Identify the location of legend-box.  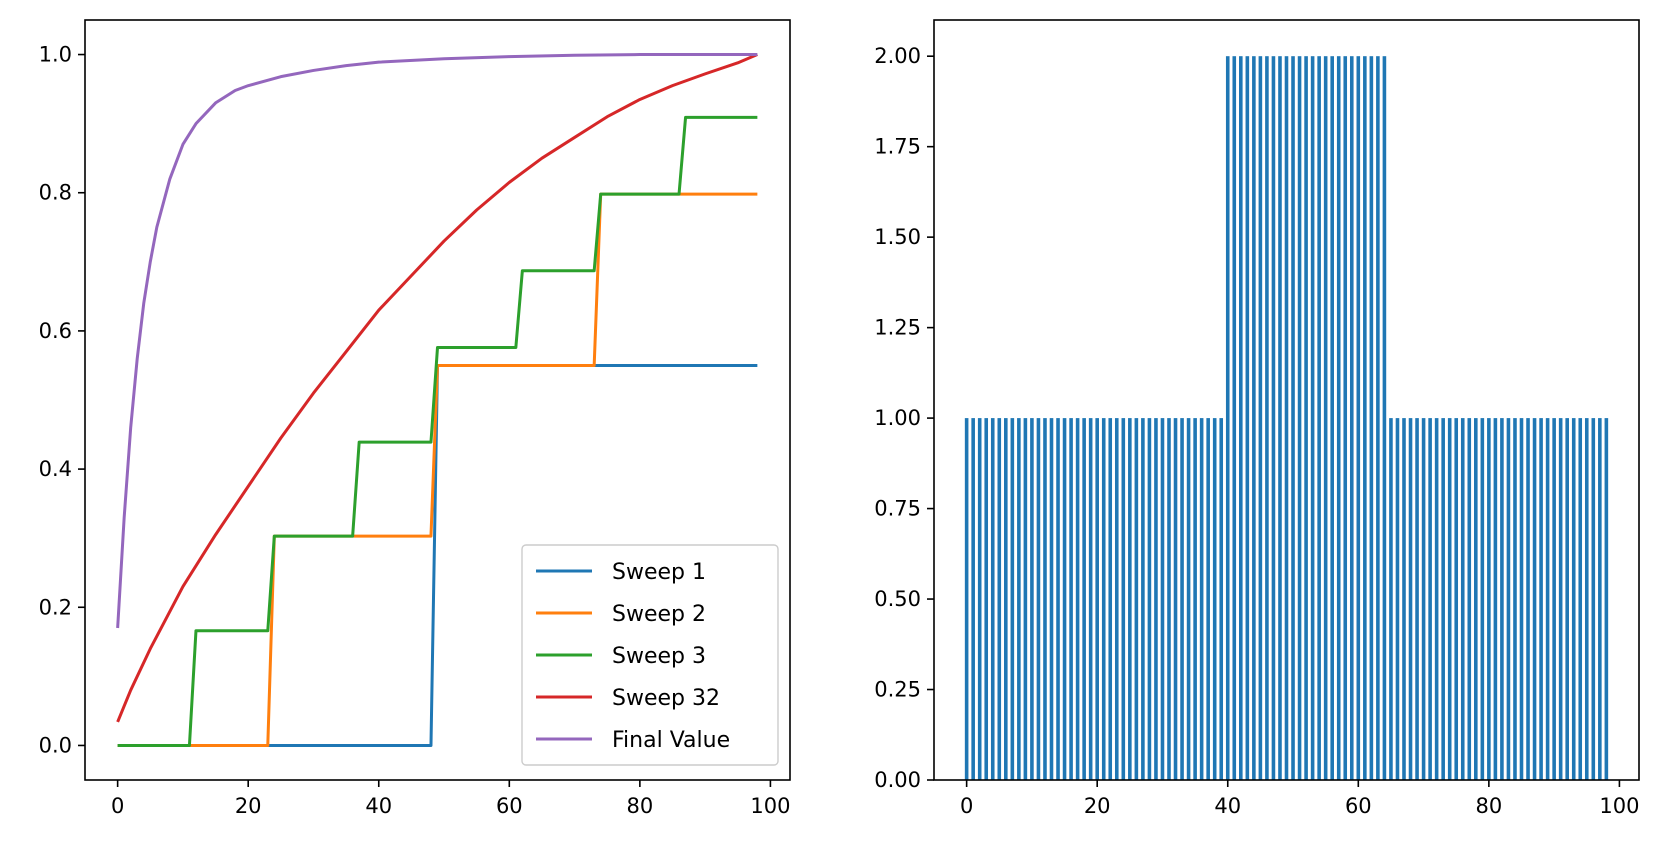
(650, 655).